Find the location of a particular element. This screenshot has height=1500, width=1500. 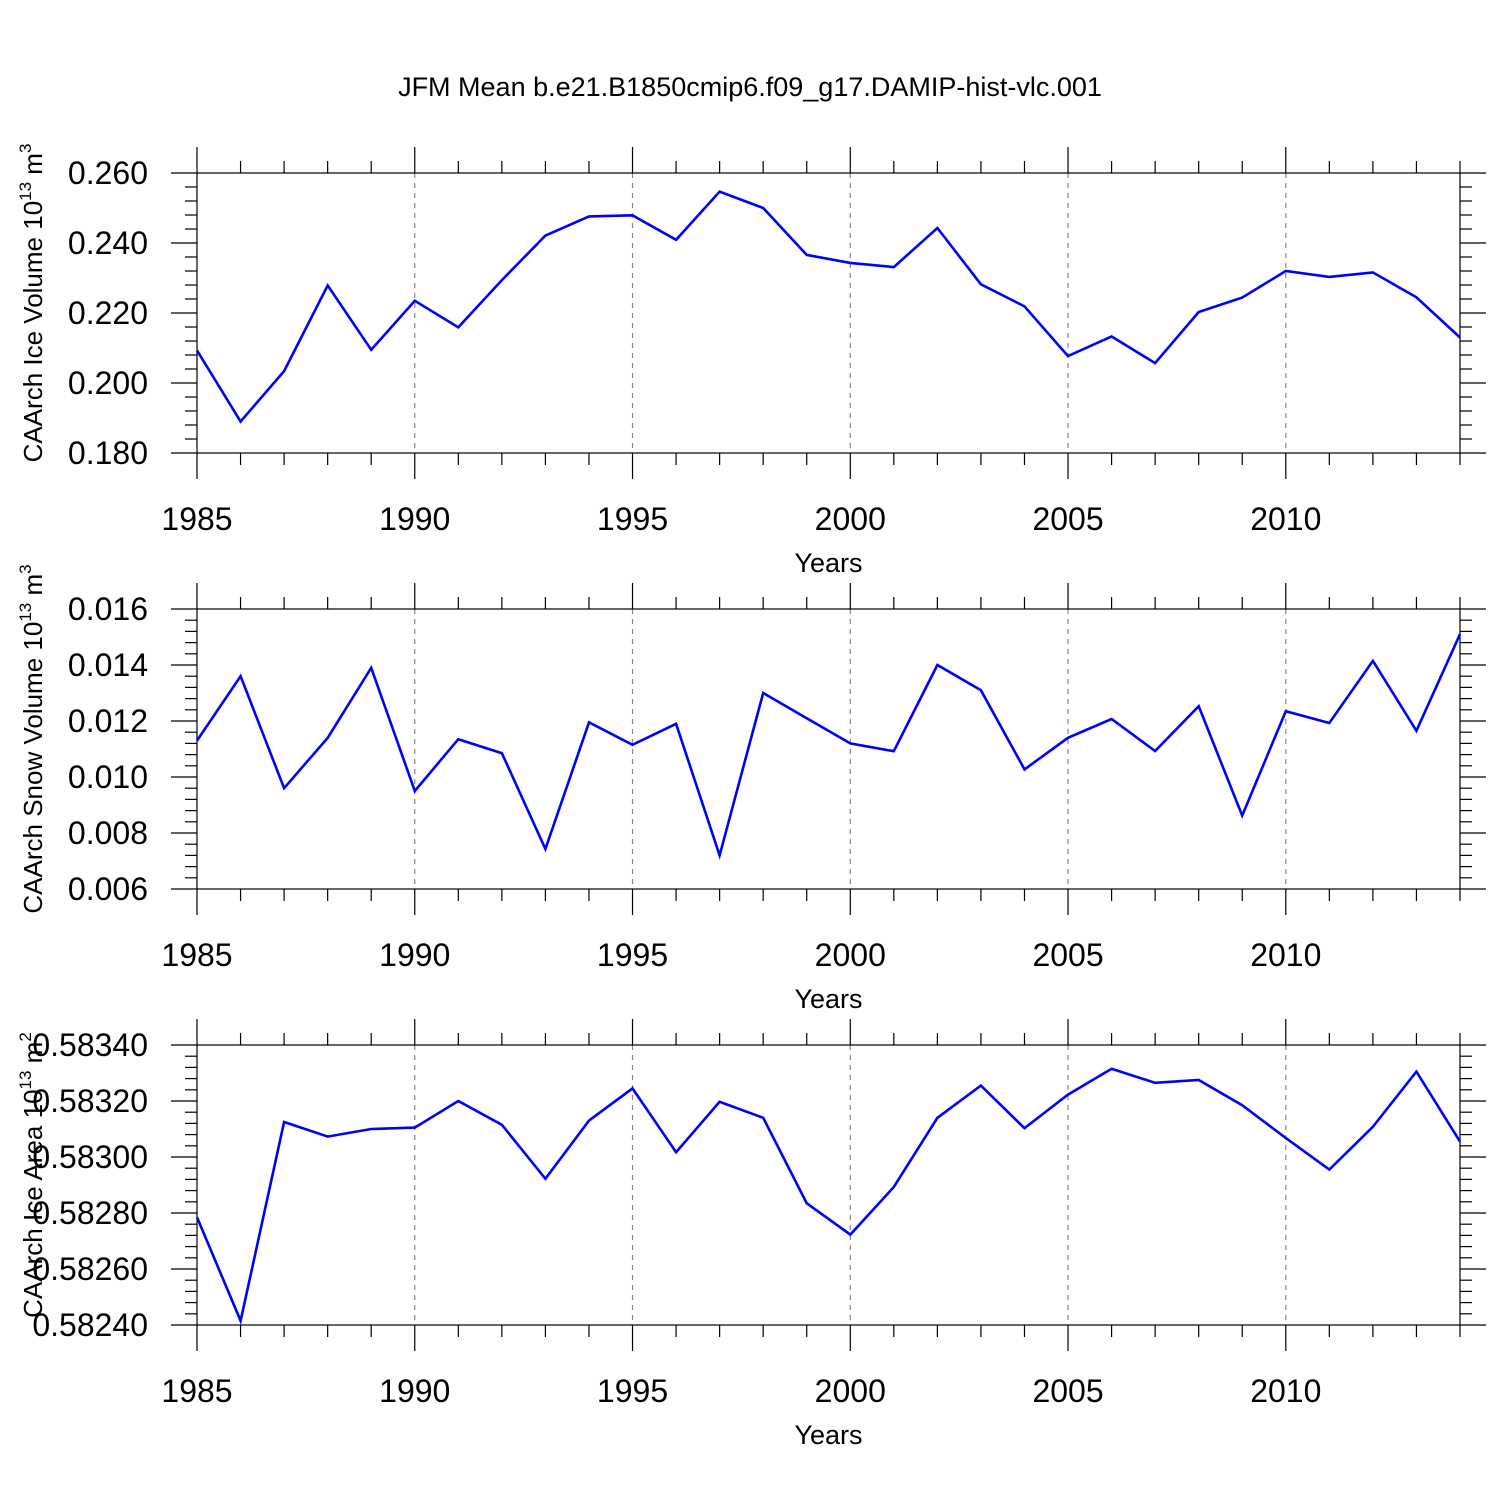

y-tick-label: 0.014 is located at coordinates (108, 665).